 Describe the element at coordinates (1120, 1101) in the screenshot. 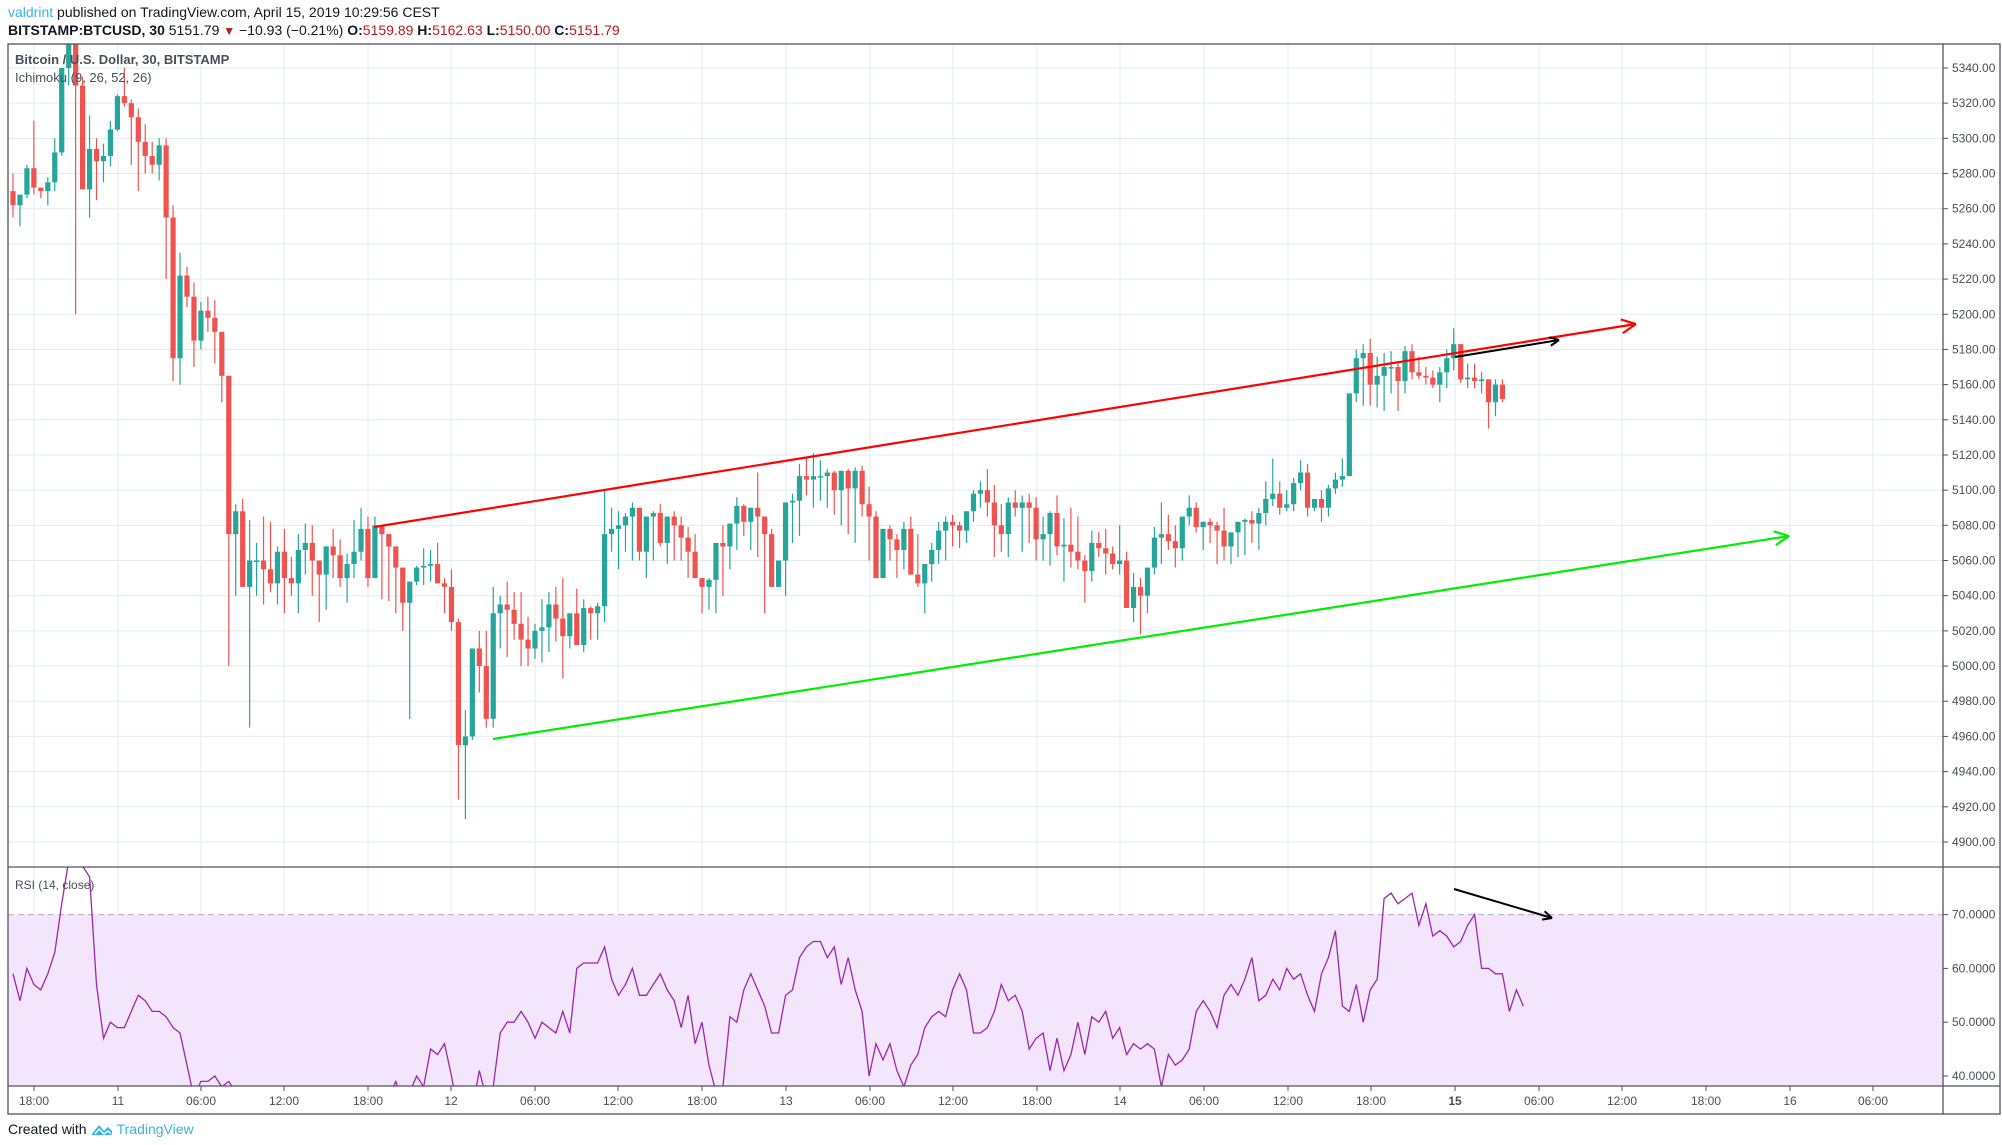

I see `time-tick-label: 14` at that location.